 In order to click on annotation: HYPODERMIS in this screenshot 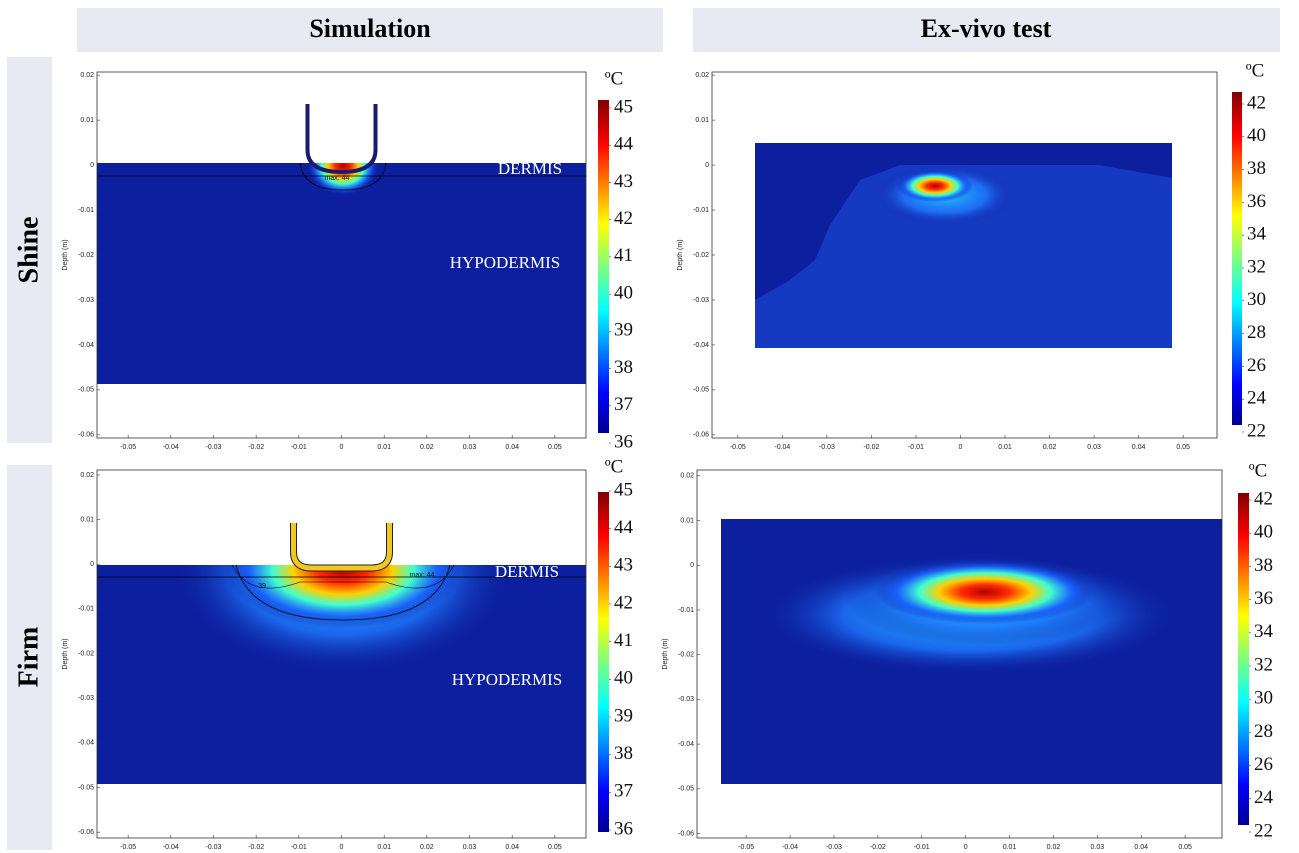, I will do `click(505, 262)`.